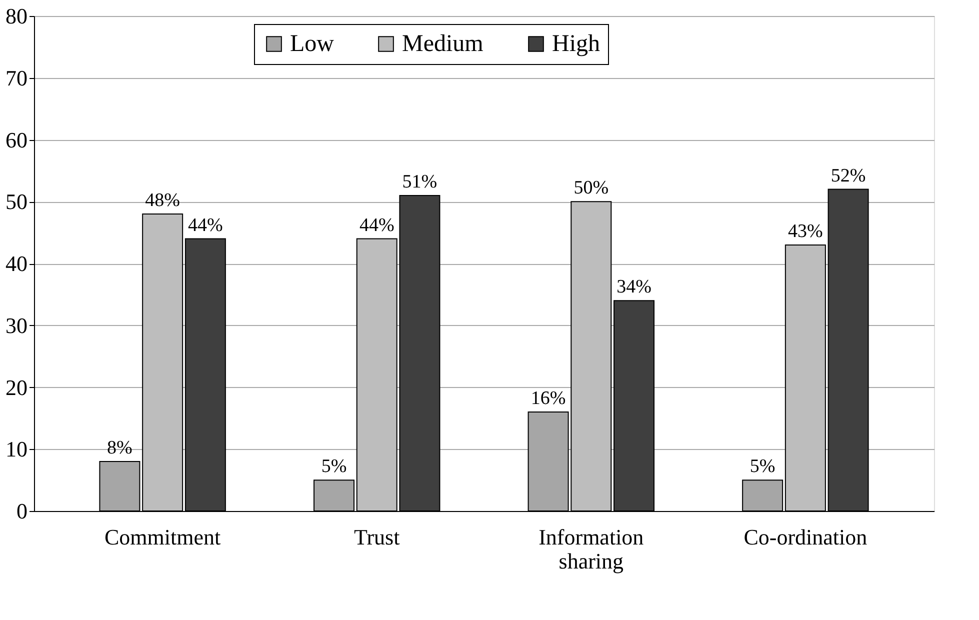  I want to click on legend-label: Low, so click(312, 44).